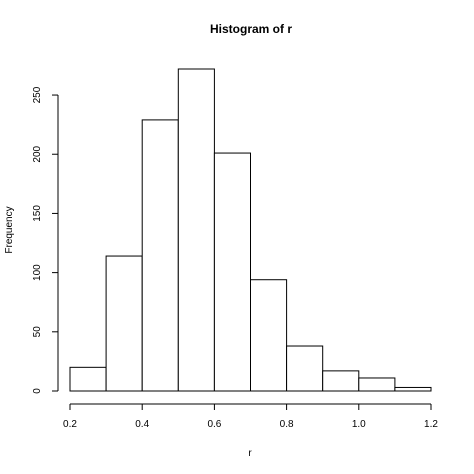 Image resolution: width=474 pixels, height=474 pixels. I want to click on x-axis-label: r, so click(250, 453).